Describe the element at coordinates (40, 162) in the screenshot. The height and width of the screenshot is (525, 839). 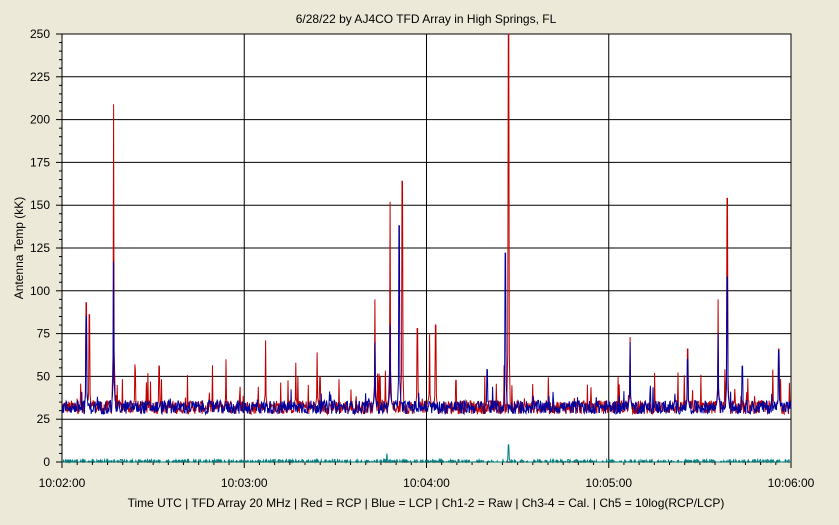
I see `y-tick-label: 175` at that location.